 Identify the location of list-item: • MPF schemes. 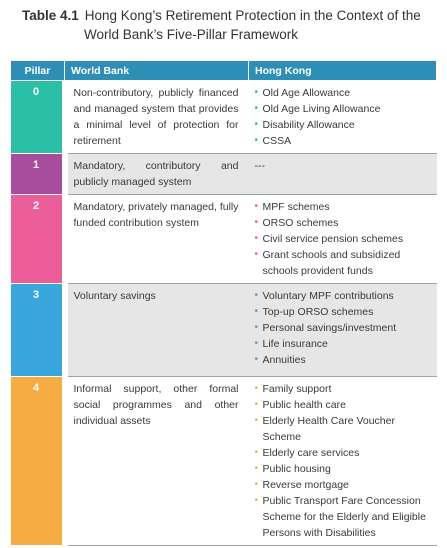
(343, 207).